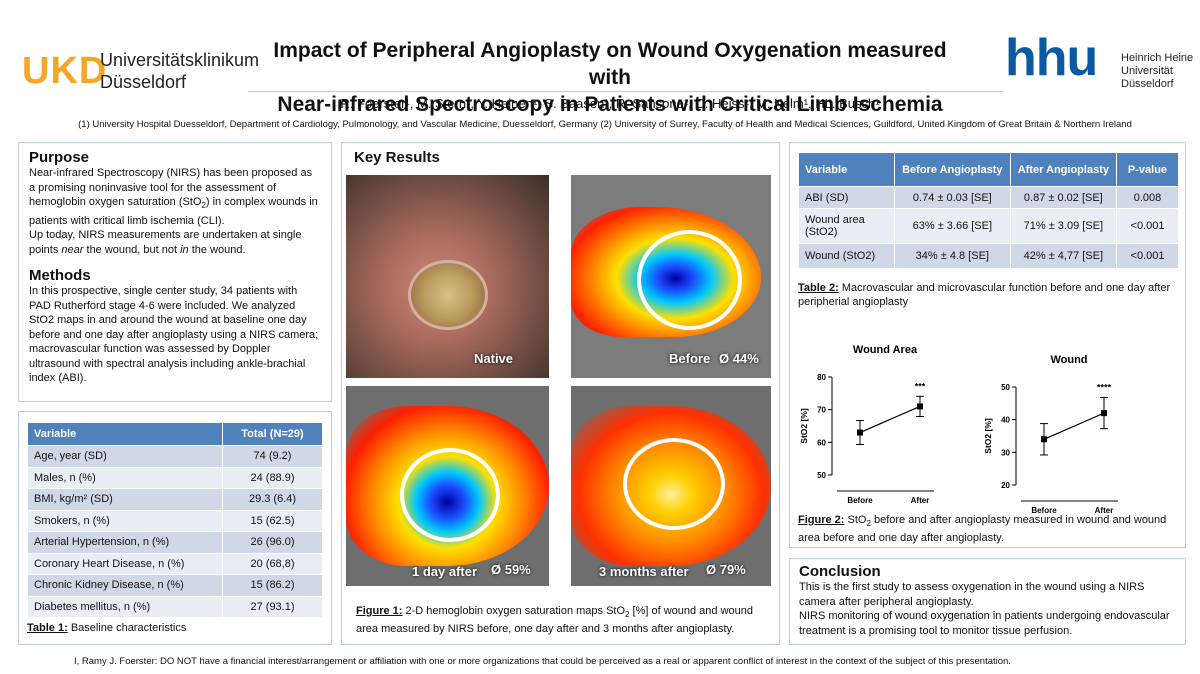 The image size is (1200, 674). Describe the element at coordinates (821, 377) in the screenshot. I see `y-tick-label: 80` at that location.